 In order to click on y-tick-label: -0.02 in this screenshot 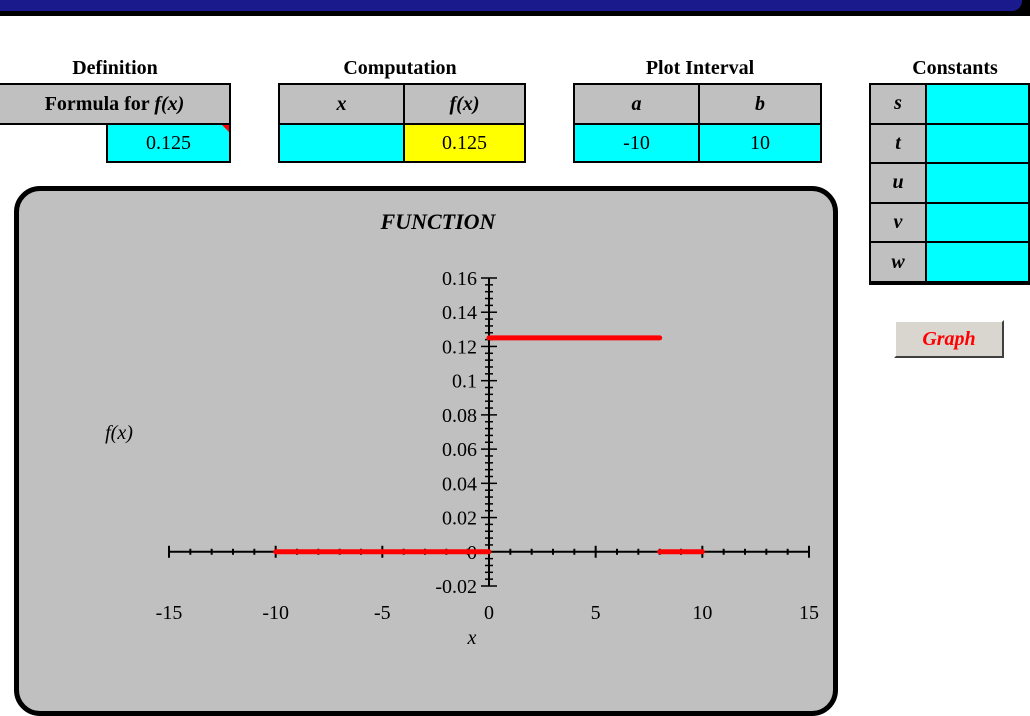, I will do `click(456, 587)`.